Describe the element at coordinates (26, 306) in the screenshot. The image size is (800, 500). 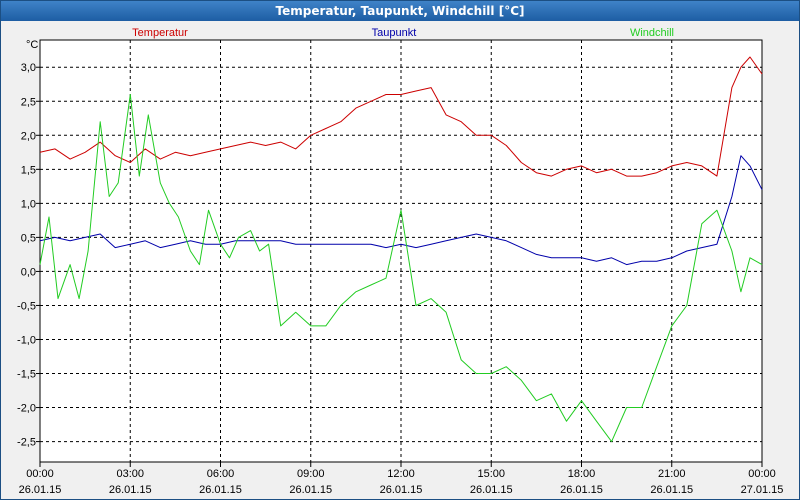
I see `y-tick-label: -0,5` at that location.